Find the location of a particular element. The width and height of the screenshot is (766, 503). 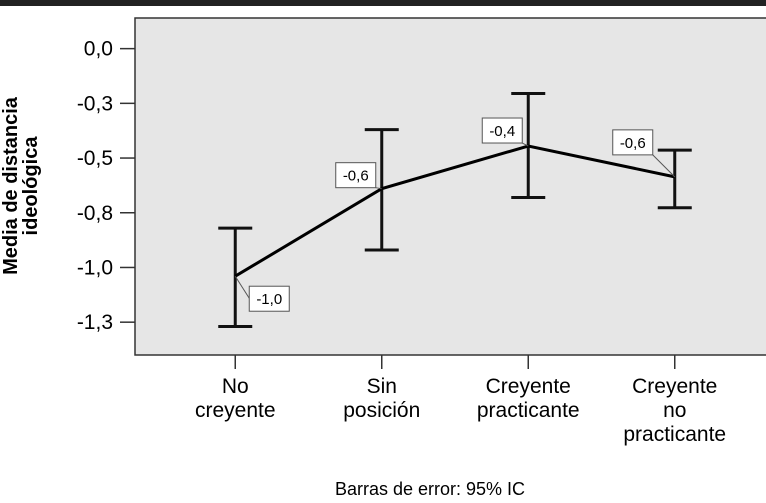

y-tick-label: 0,0 is located at coordinates (98, 49).